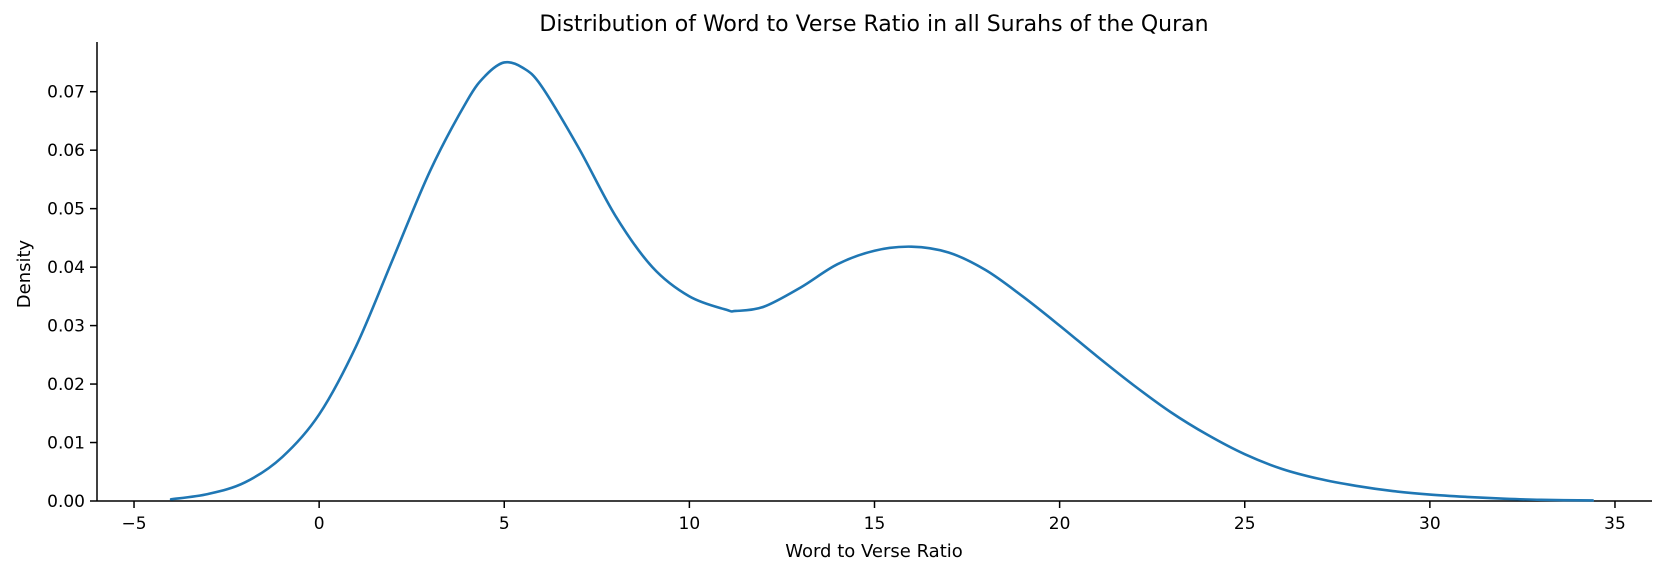 This screenshot has width=1665, height=574. Describe the element at coordinates (504, 524) in the screenshot. I see `x-tick-label: 5` at that location.